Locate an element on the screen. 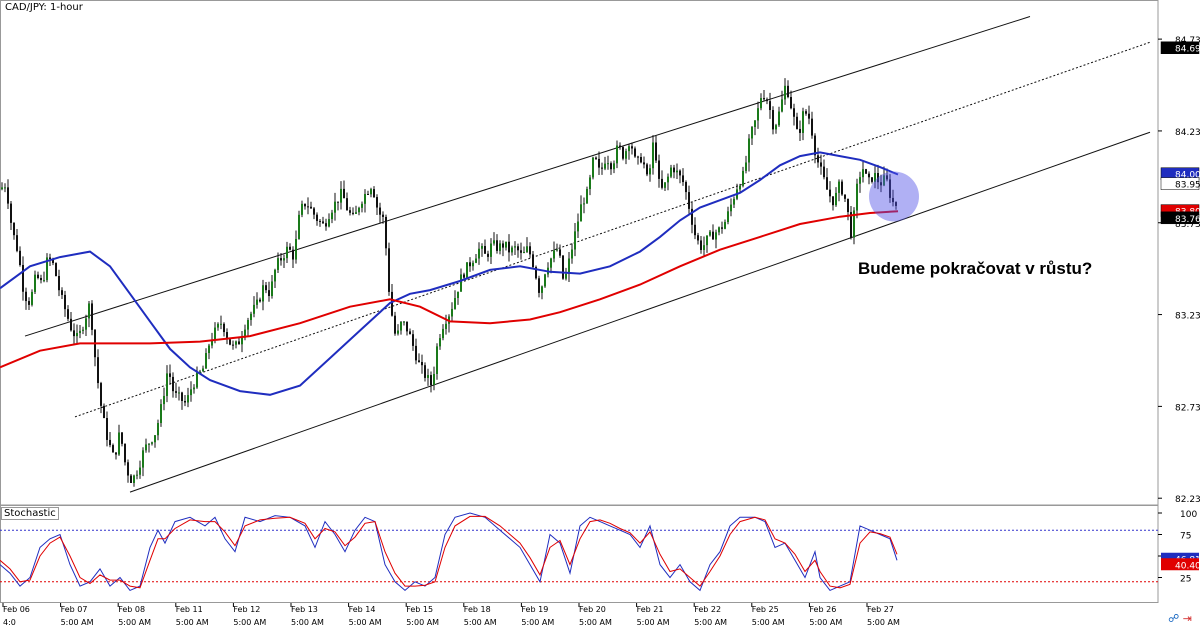 Image resolution: width=1200 pixels, height=632 pixels. chart-tools: ☍ ⇥ is located at coordinates (1180, 618).